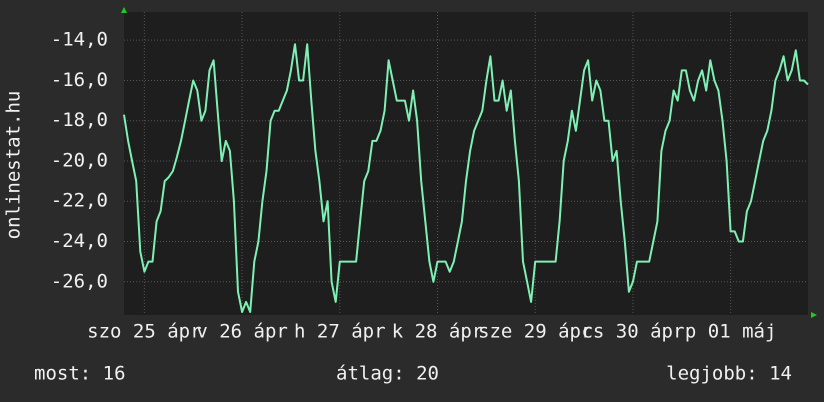 This screenshot has height=402, width=824. Describe the element at coordinates (80, 374) in the screenshot. I see `footer-current: most: 16` at that location.